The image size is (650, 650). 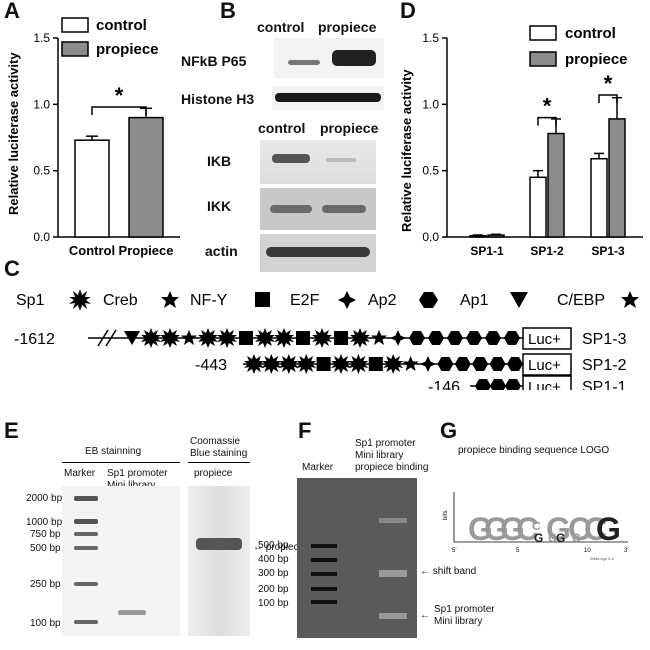 What do you see at coordinates (92, 250) in the screenshot?
I see `x-tick-label: Control` at bounding box center [92, 250].